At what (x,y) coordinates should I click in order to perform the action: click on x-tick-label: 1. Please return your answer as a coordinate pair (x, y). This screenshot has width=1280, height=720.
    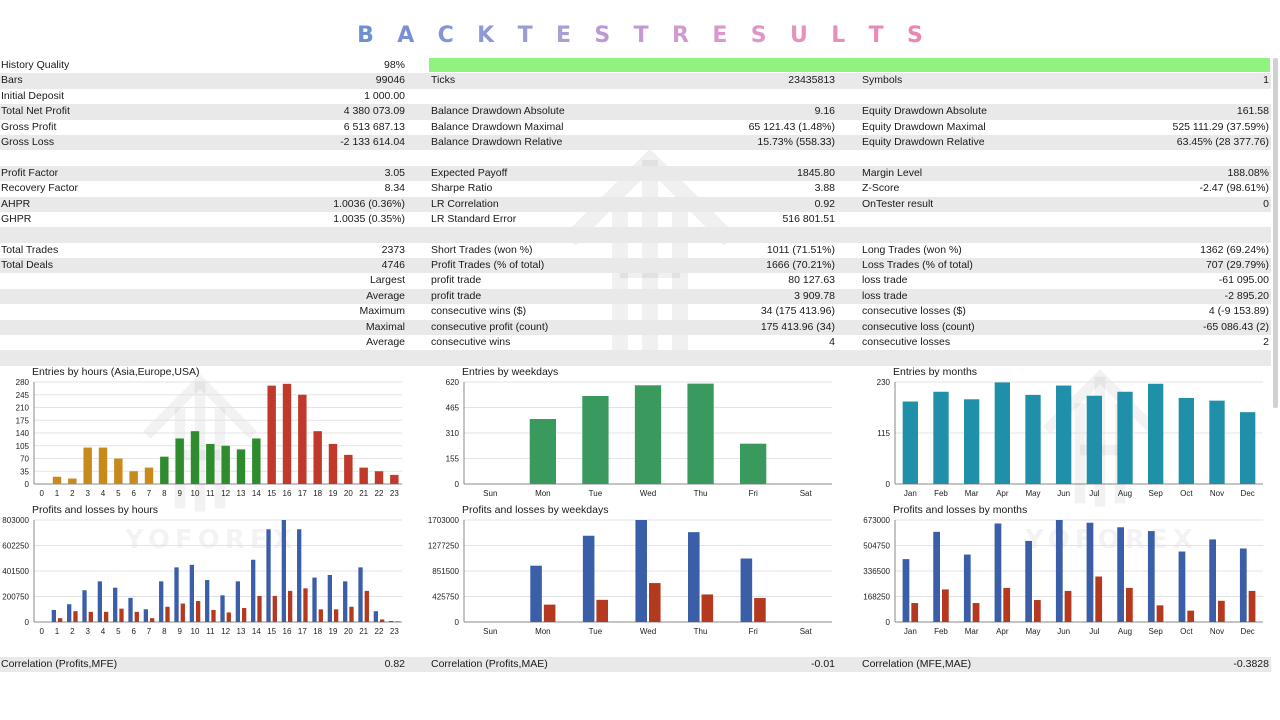
    Looking at the image, I should click on (57, 631).